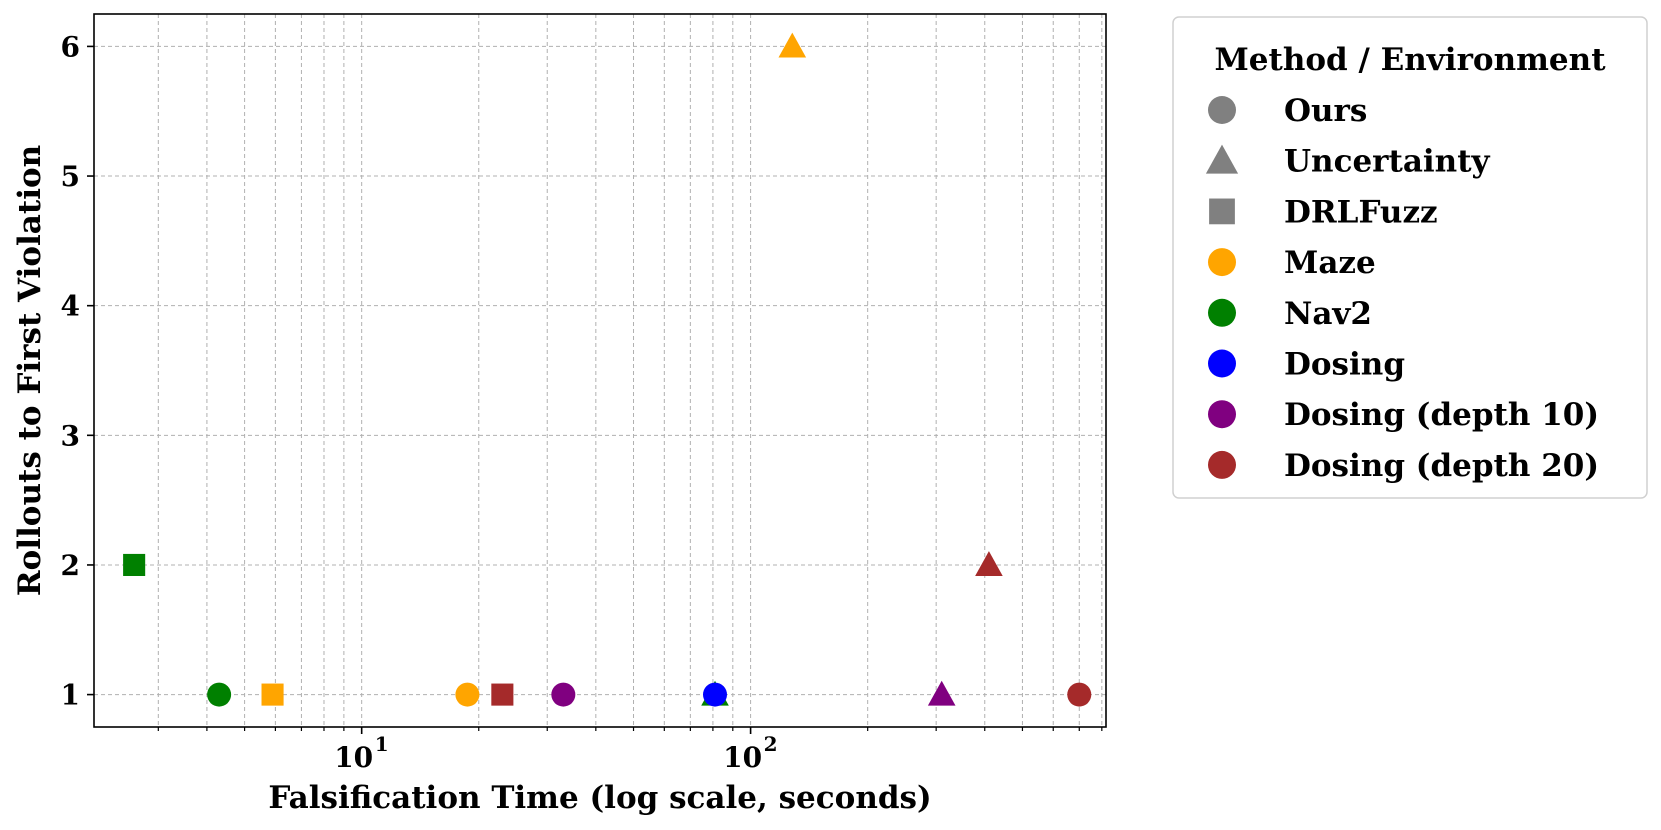 Image resolution: width=1661 pixels, height=830 pixels. I want to click on x-tick-label-exponent: 2, so click(771, 744).